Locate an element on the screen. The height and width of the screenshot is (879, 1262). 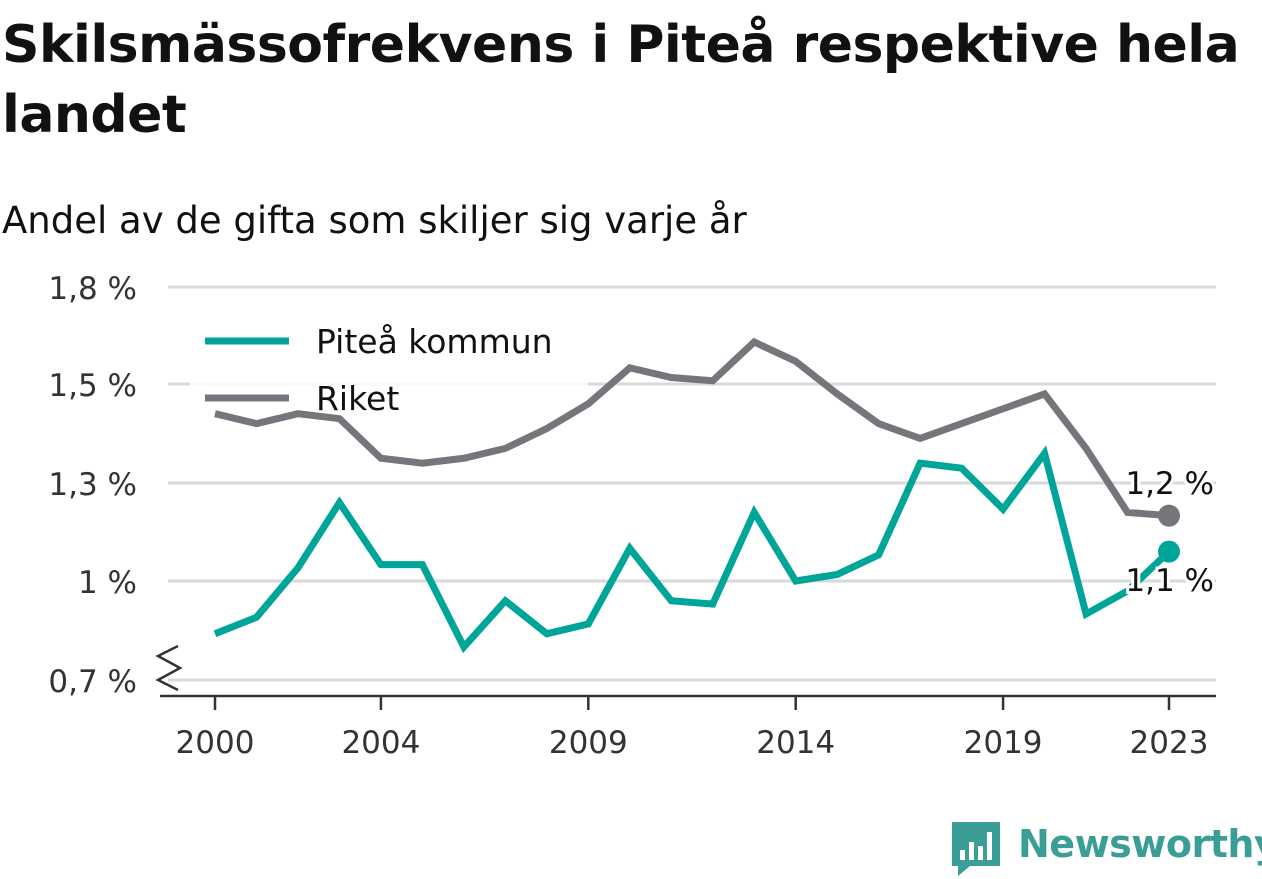
end-label-pitea: 1,1 % is located at coordinates (1169, 581).